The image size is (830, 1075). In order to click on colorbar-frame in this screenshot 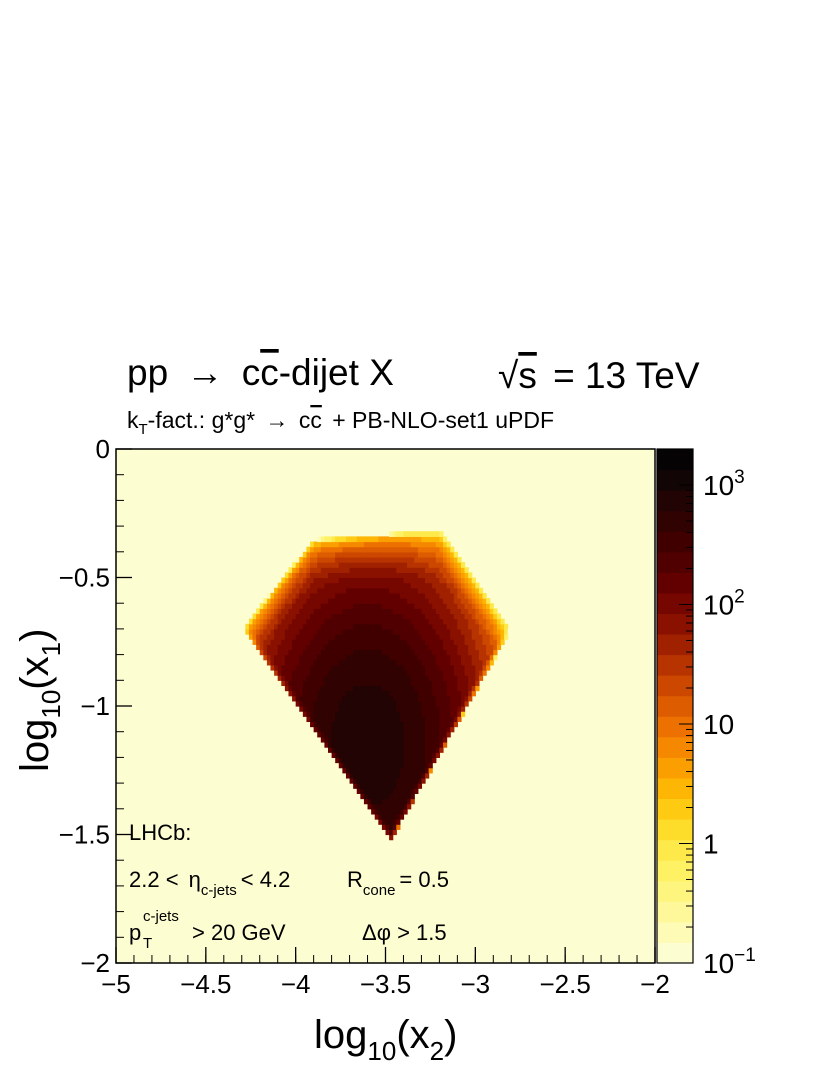, I will do `click(675, 706)`.